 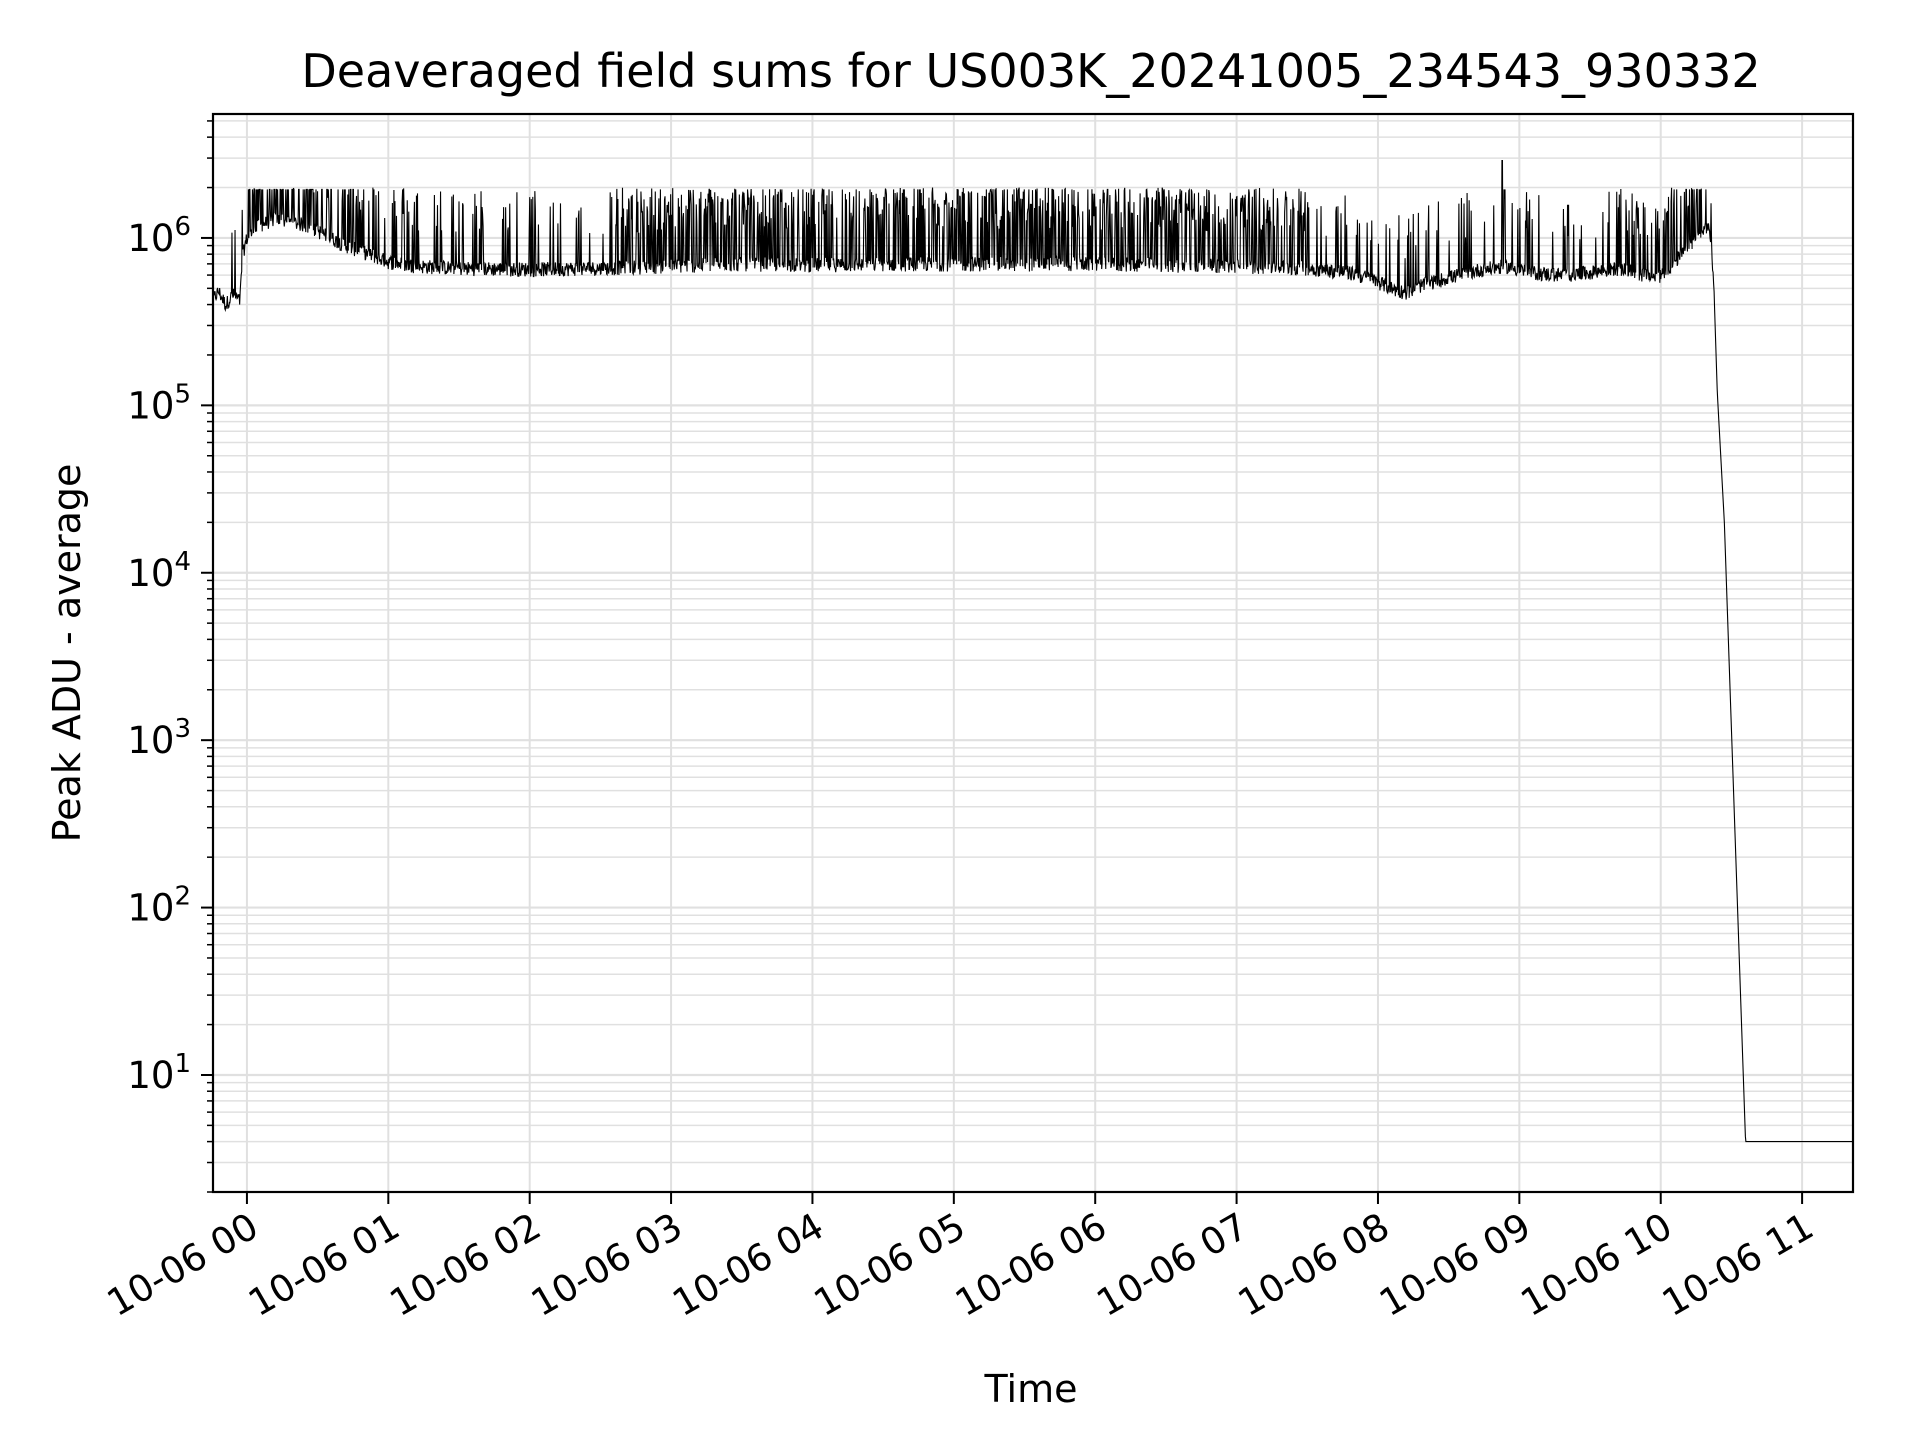 I want to click on y-tick-exponent: 4, so click(x=182, y=562).